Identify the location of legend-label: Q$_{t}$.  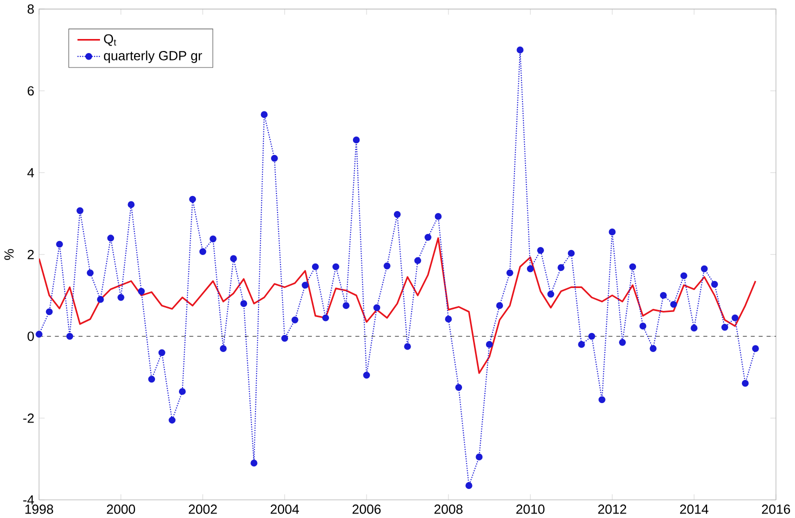
(110, 40).